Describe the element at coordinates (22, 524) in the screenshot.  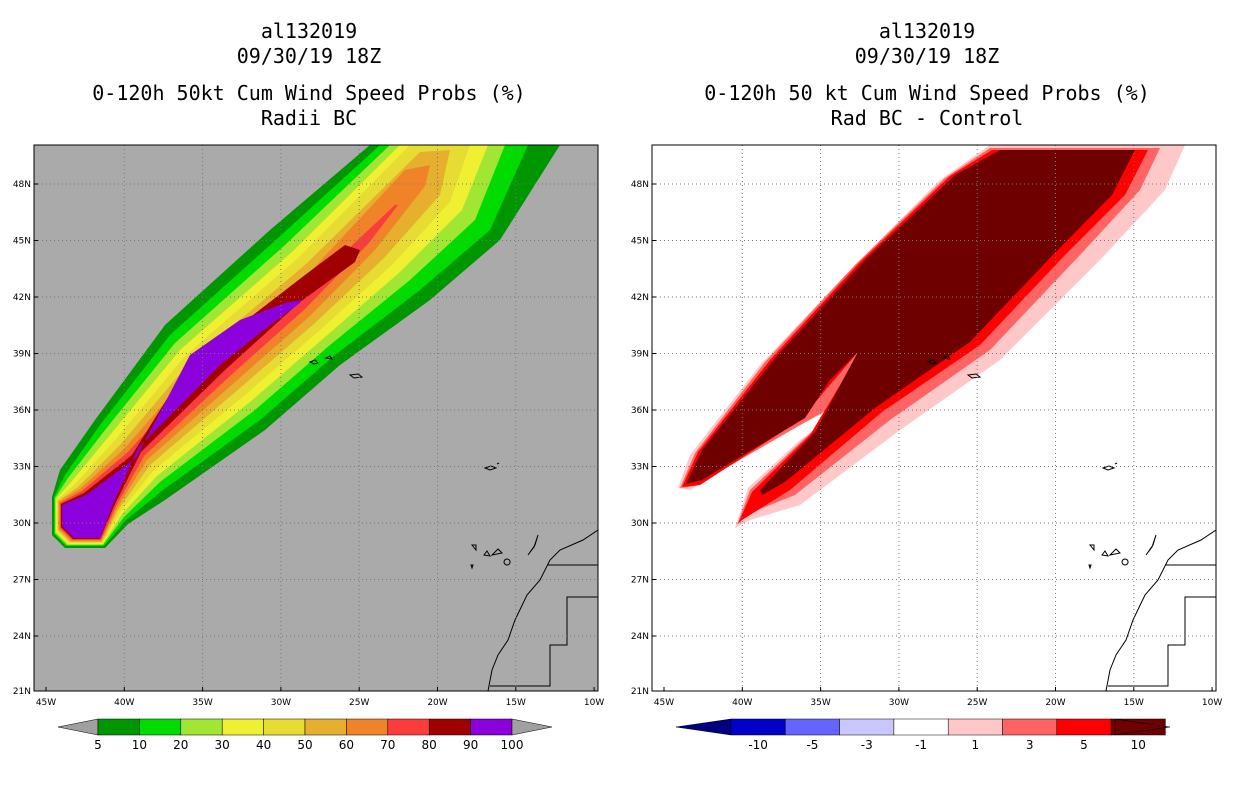
I see `left-lat-label: 30N` at that location.